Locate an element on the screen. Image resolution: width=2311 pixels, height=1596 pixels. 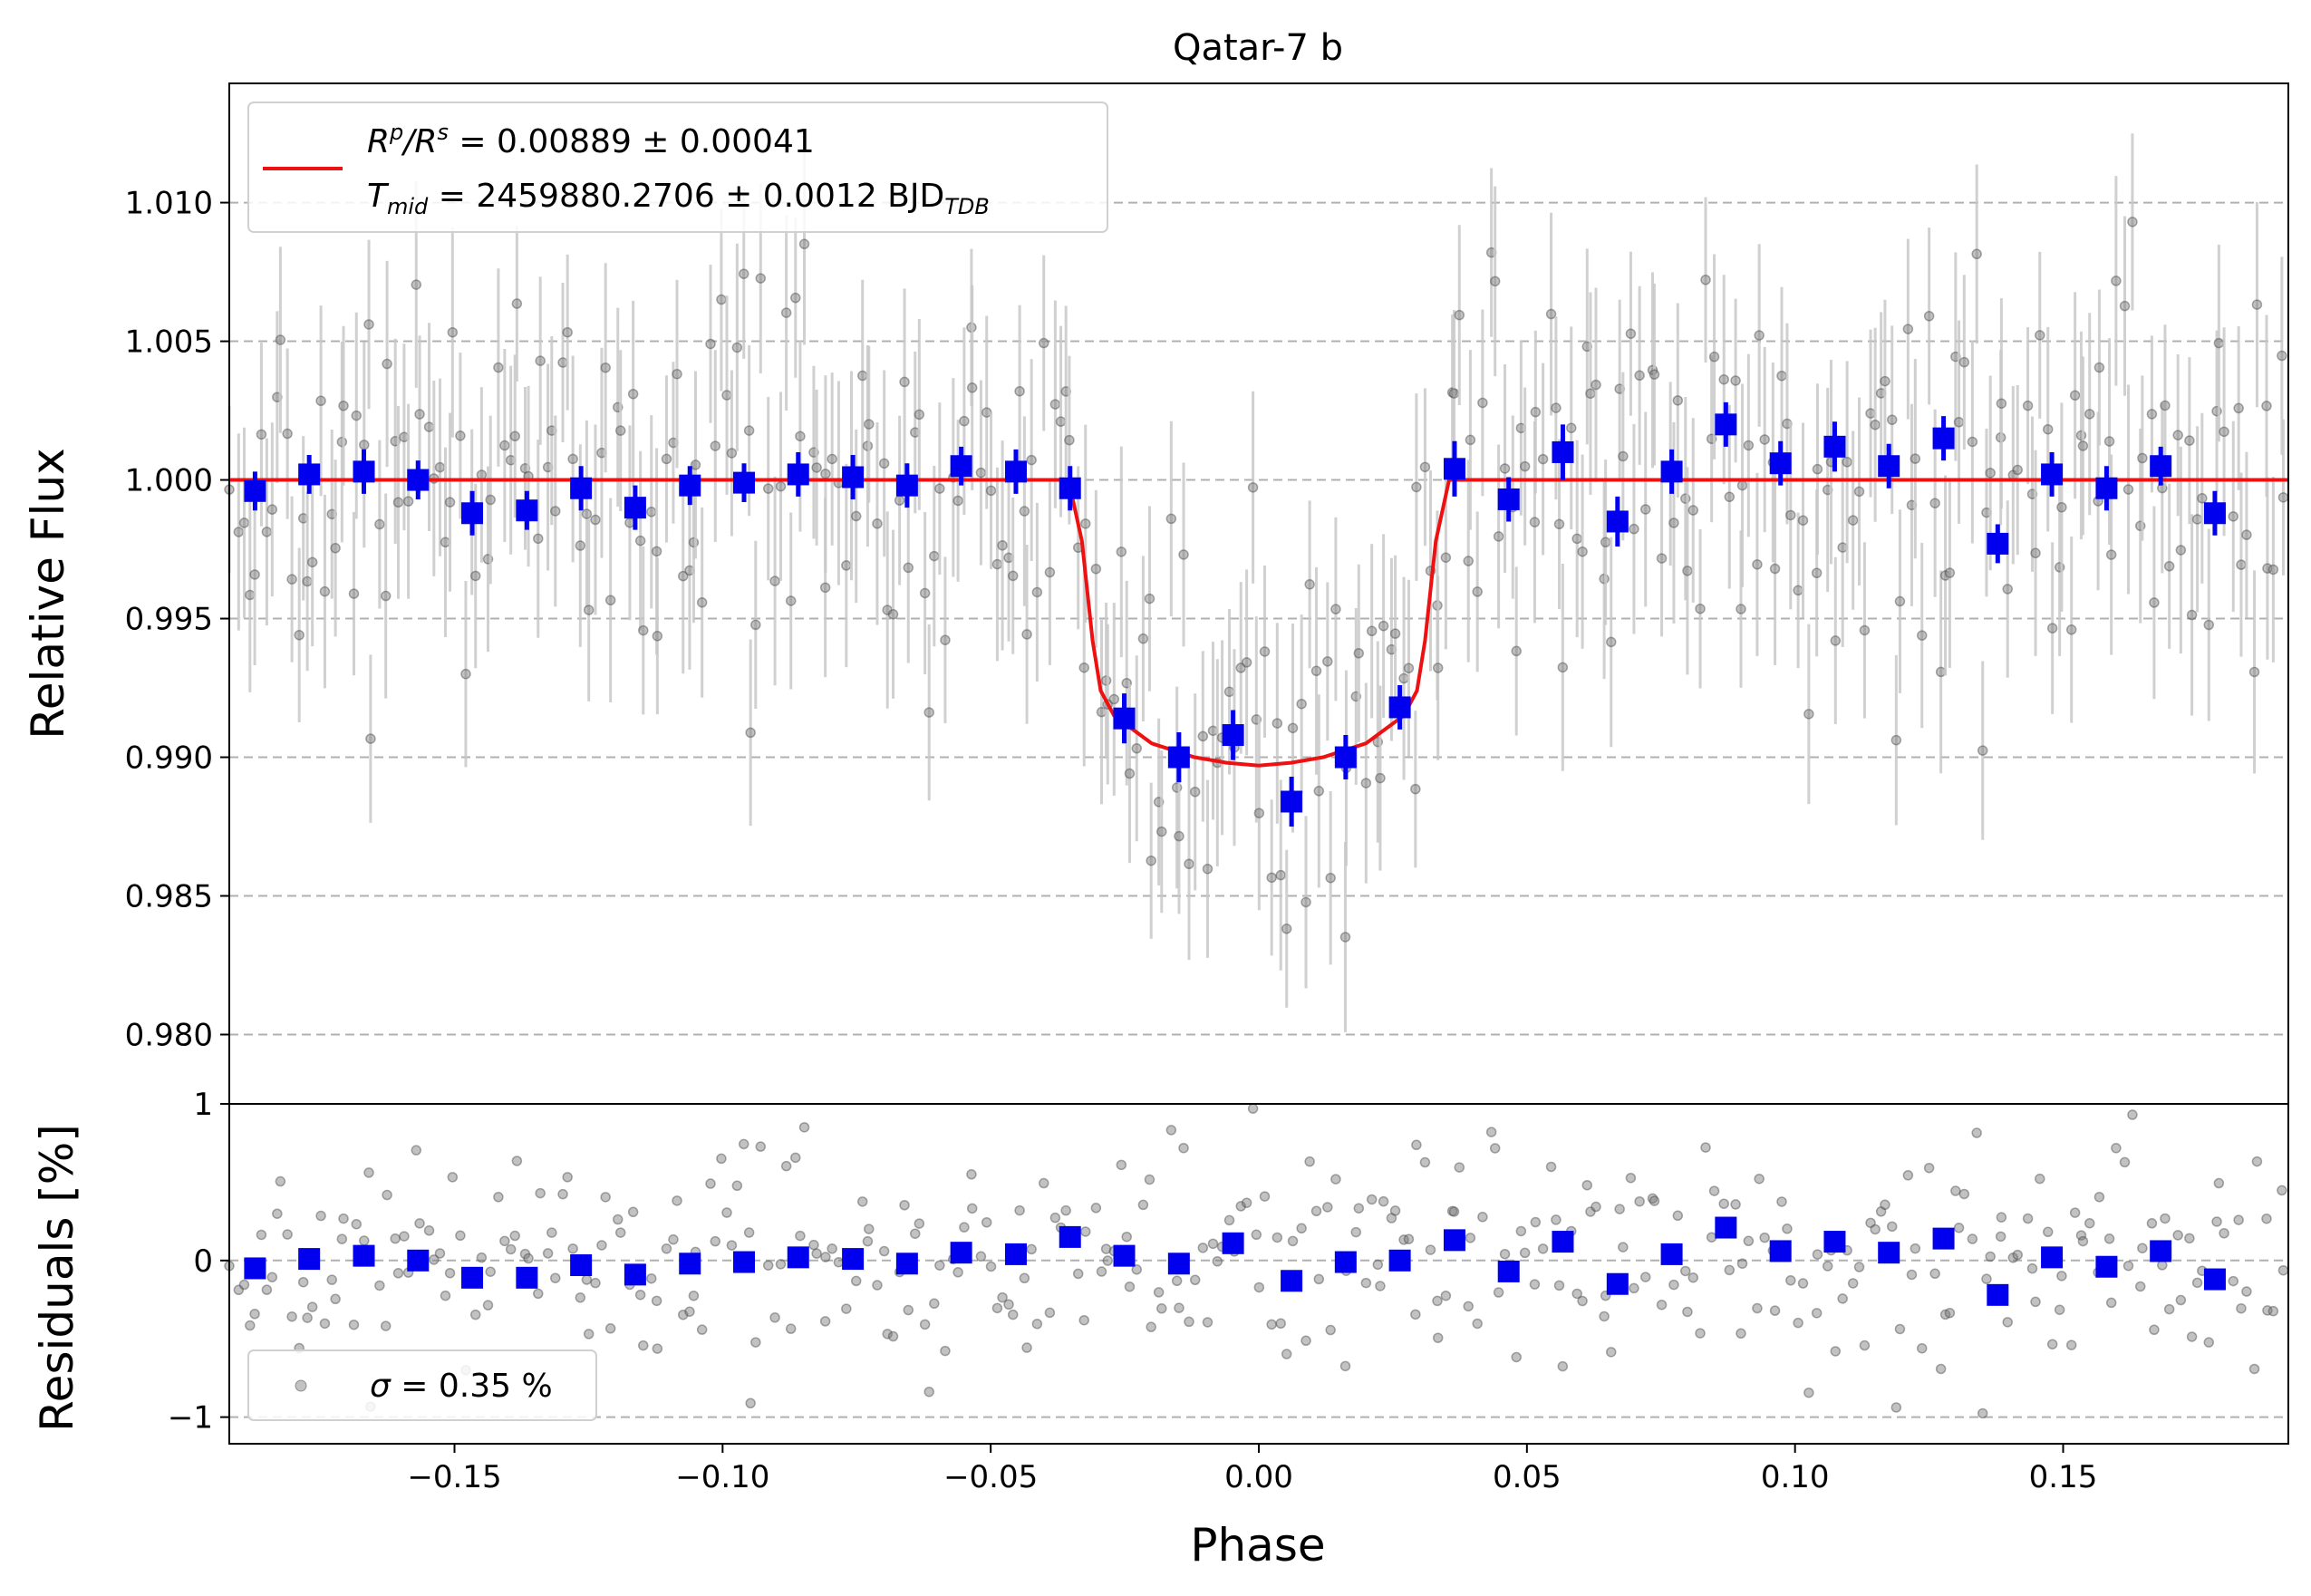
phase-x-tick-label: −0.10 is located at coordinates (722, 1477).